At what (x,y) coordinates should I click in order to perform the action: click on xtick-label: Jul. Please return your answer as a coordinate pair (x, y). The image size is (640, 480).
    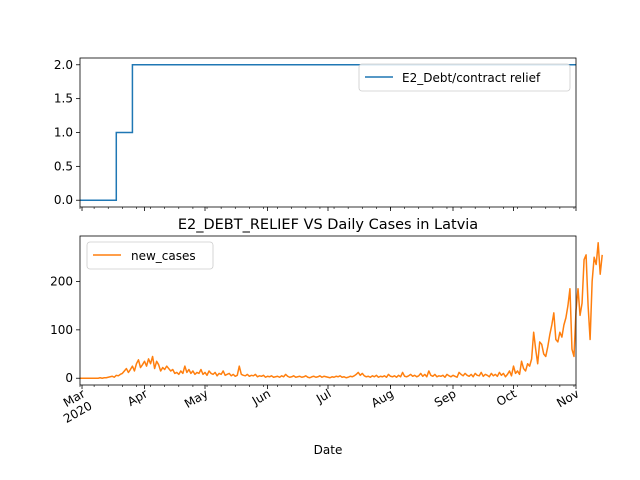
    Looking at the image, I should click on (323, 396).